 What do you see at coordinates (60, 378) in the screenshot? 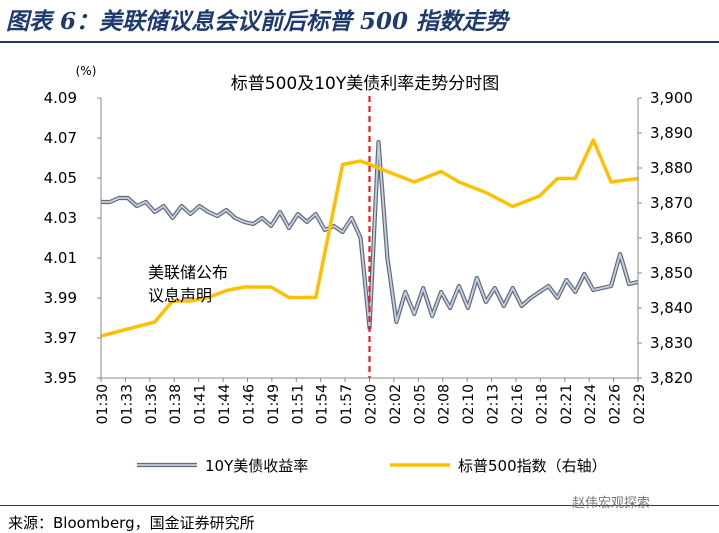
I see `left-tick-label: 3.95` at bounding box center [60, 378].